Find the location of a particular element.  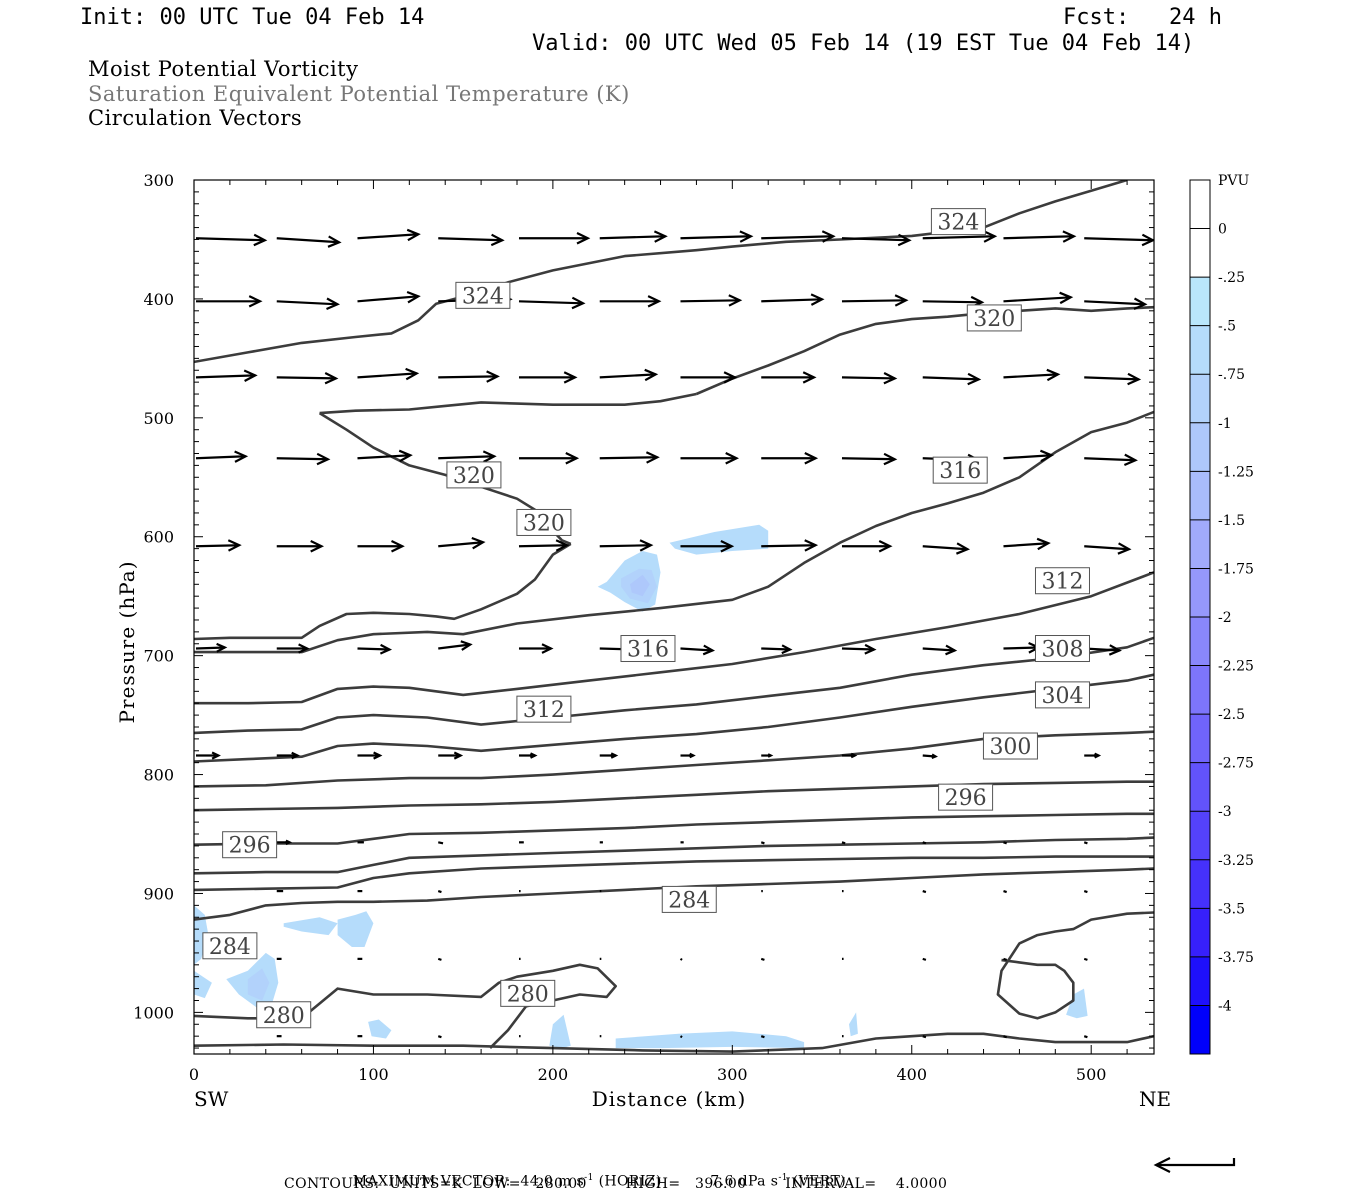

colorbar-tick-label: -1.75 is located at coordinates (1236, 569).